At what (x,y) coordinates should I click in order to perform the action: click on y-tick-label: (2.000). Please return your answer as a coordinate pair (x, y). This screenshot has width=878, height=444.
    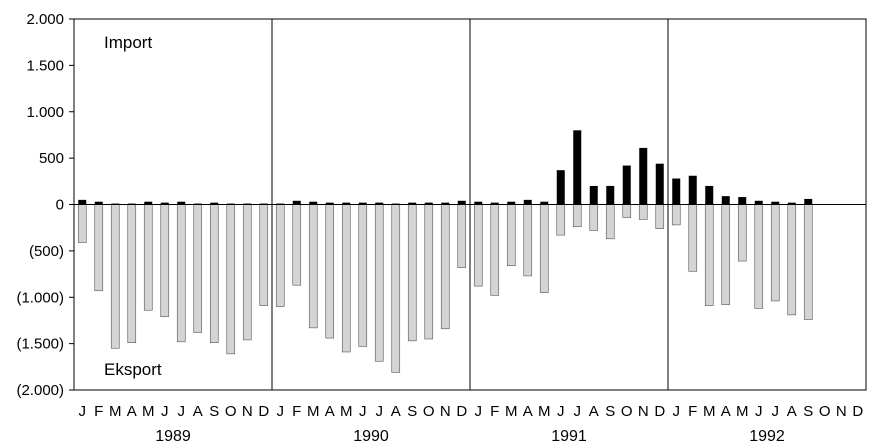
    Looking at the image, I should click on (40, 390).